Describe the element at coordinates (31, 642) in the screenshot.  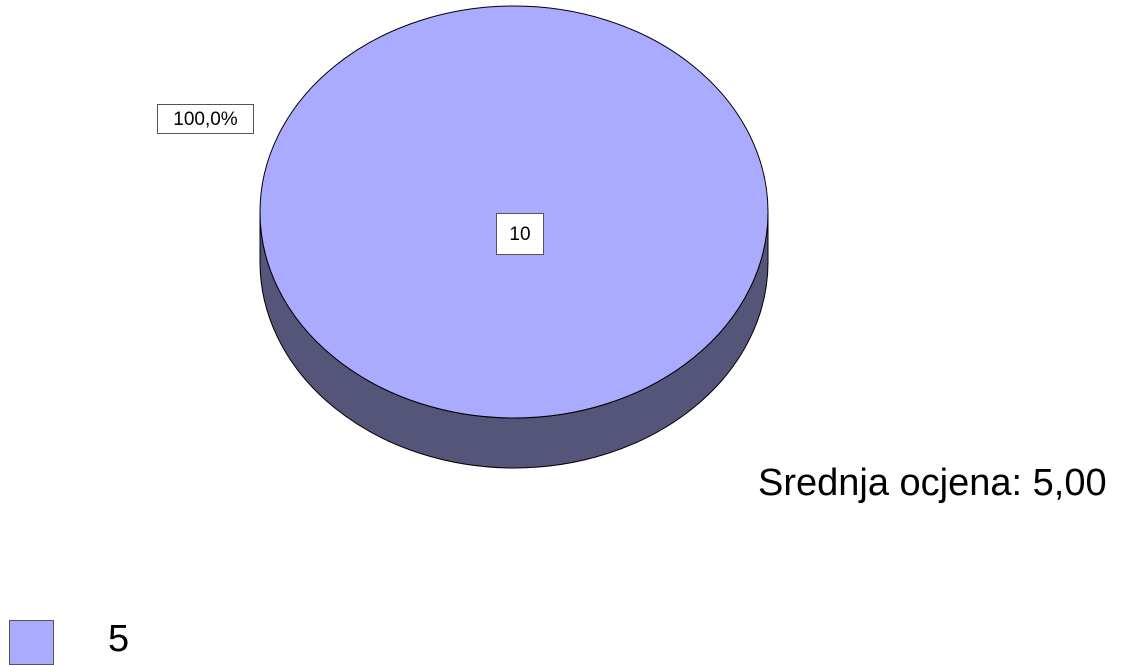
I see `legend-swatch` at that location.